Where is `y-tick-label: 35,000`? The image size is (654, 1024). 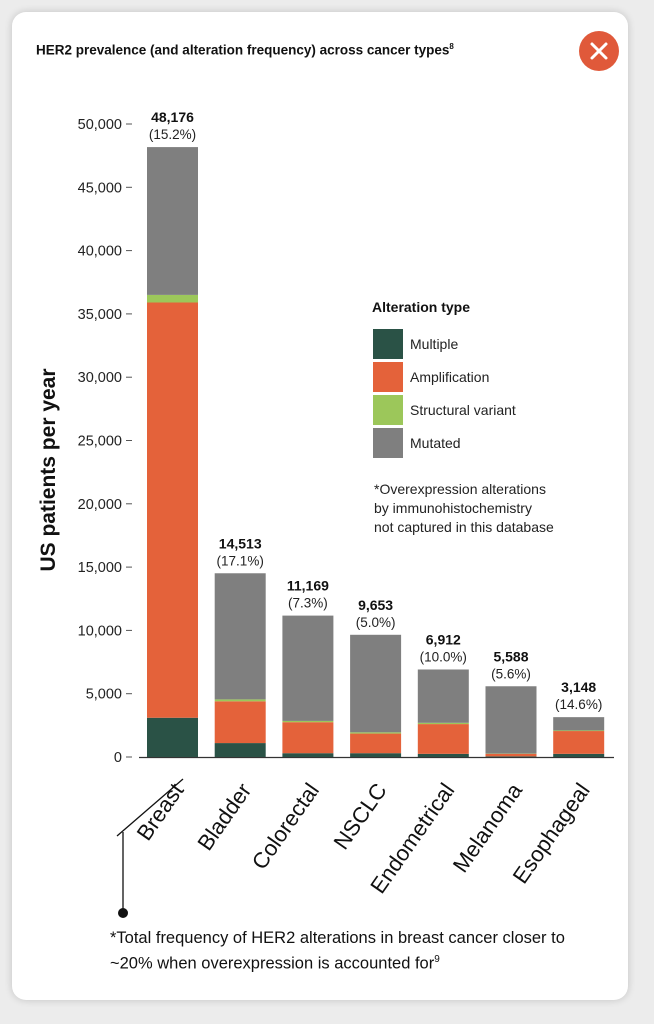
y-tick-label: 35,000 is located at coordinates (100, 315).